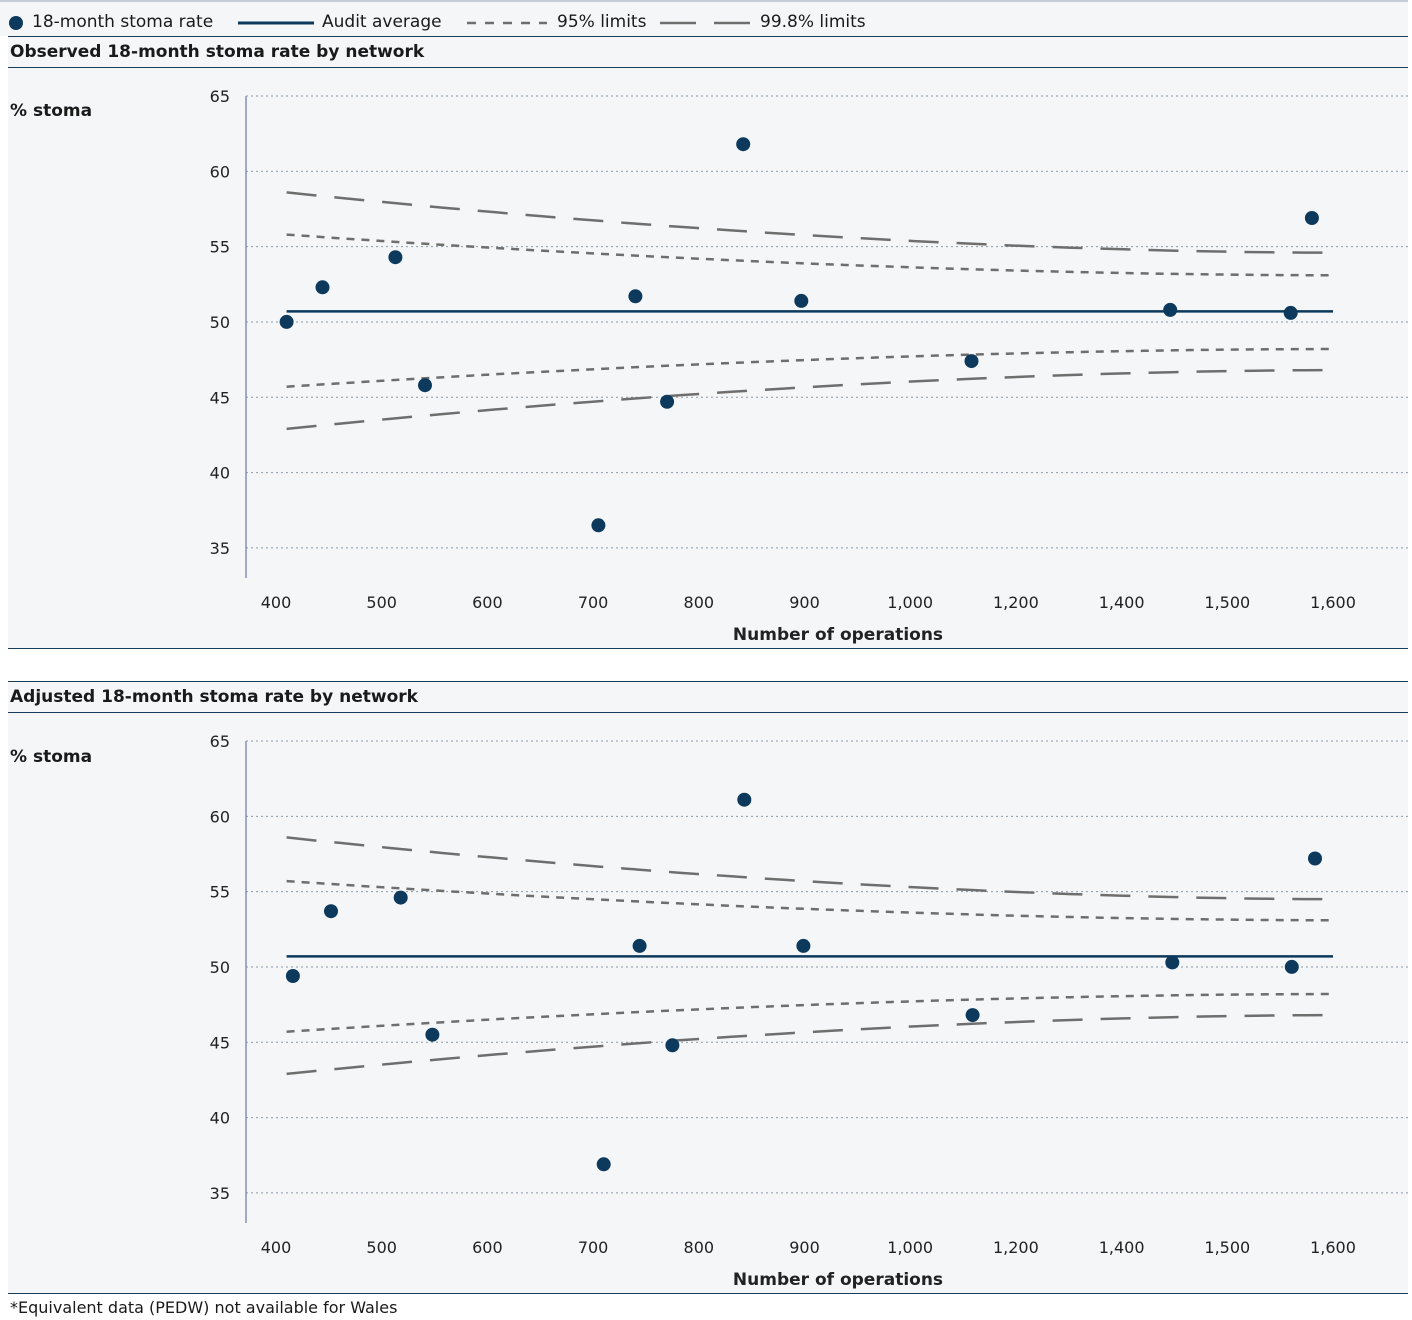  What do you see at coordinates (705, 23) in the screenshot?
I see `legend-long-dash-marker` at bounding box center [705, 23].